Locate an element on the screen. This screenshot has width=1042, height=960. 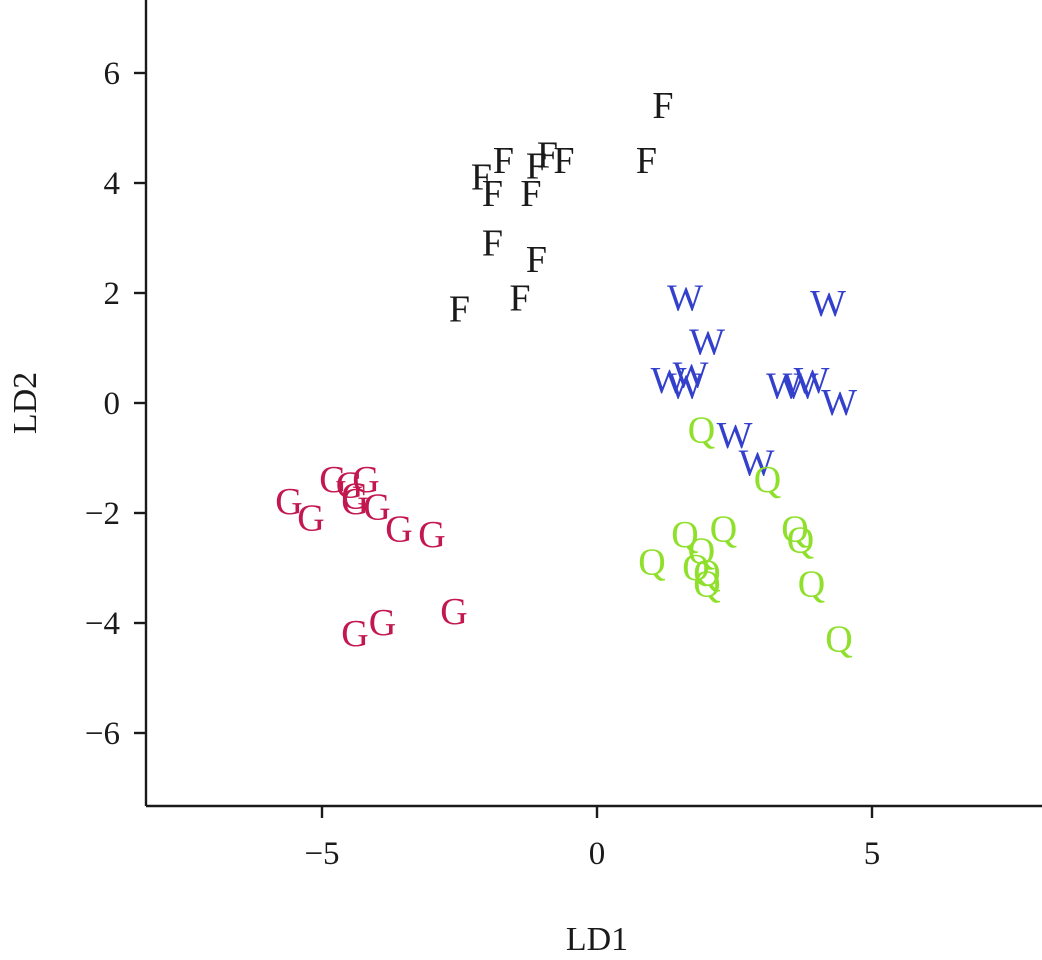
y-tick-label: −4 is located at coordinates (102, 624).